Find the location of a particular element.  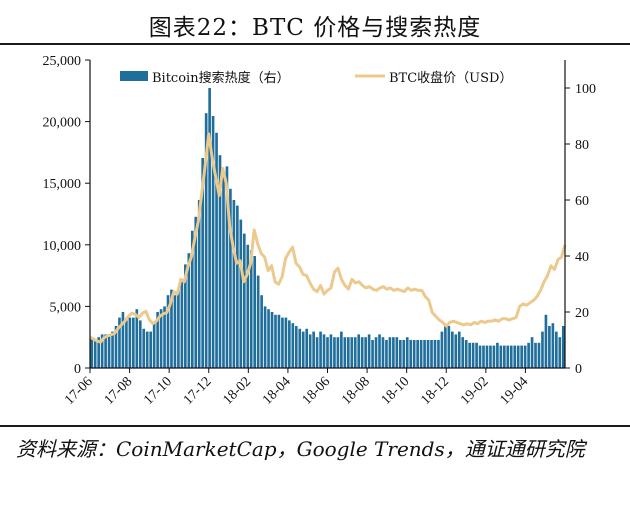

title-divider is located at coordinates (315, 44).